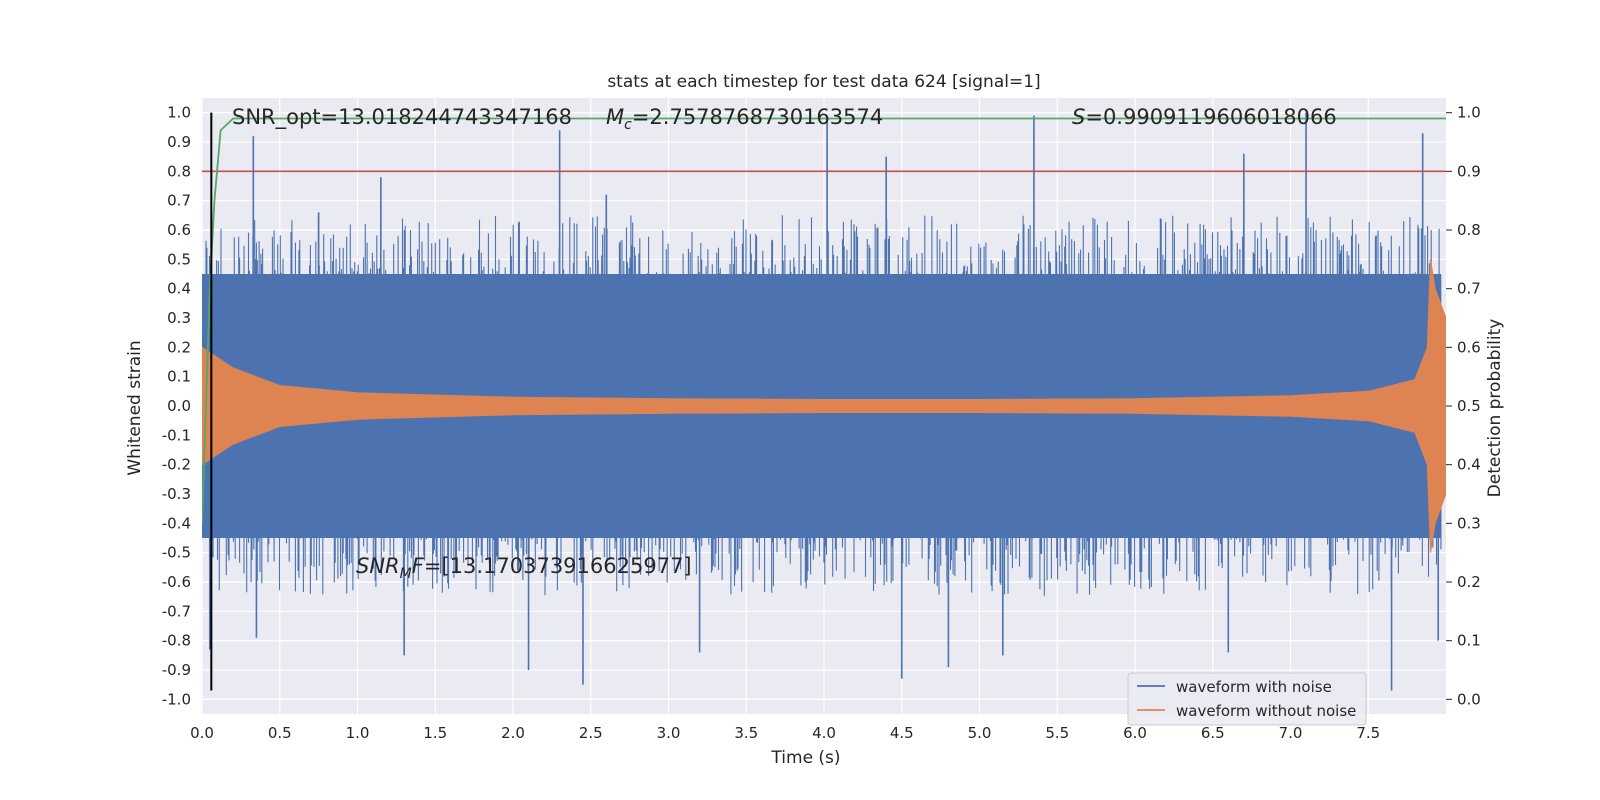  Describe the element at coordinates (1469, 289) in the screenshot. I see `y2-tick-label: 0.7` at that location.